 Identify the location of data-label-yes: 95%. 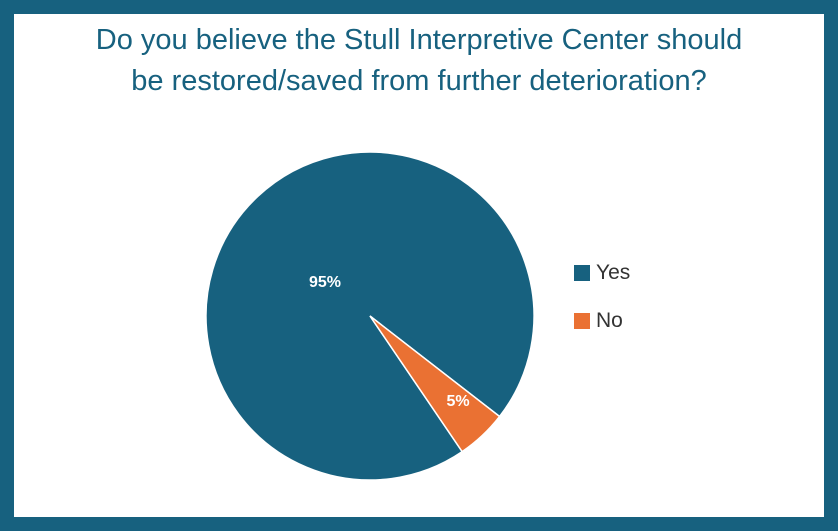
(325, 282).